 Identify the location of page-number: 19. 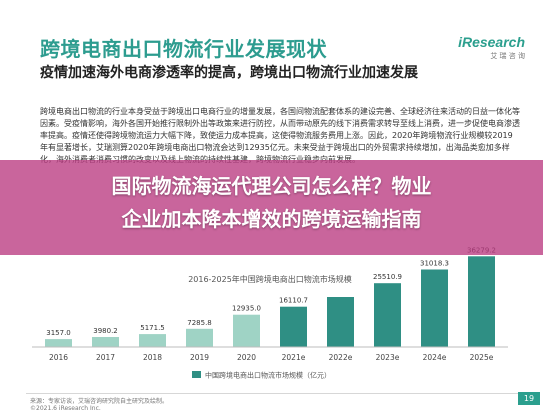
(529, 398).